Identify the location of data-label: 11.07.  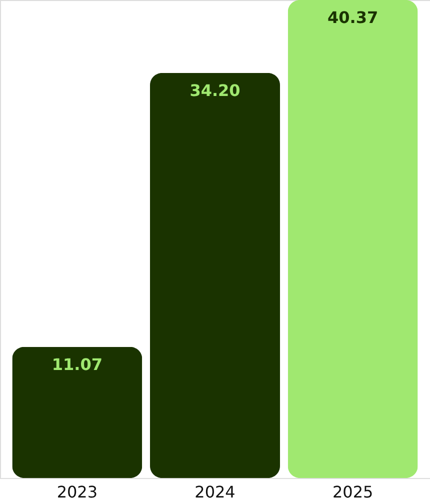
(77, 364).